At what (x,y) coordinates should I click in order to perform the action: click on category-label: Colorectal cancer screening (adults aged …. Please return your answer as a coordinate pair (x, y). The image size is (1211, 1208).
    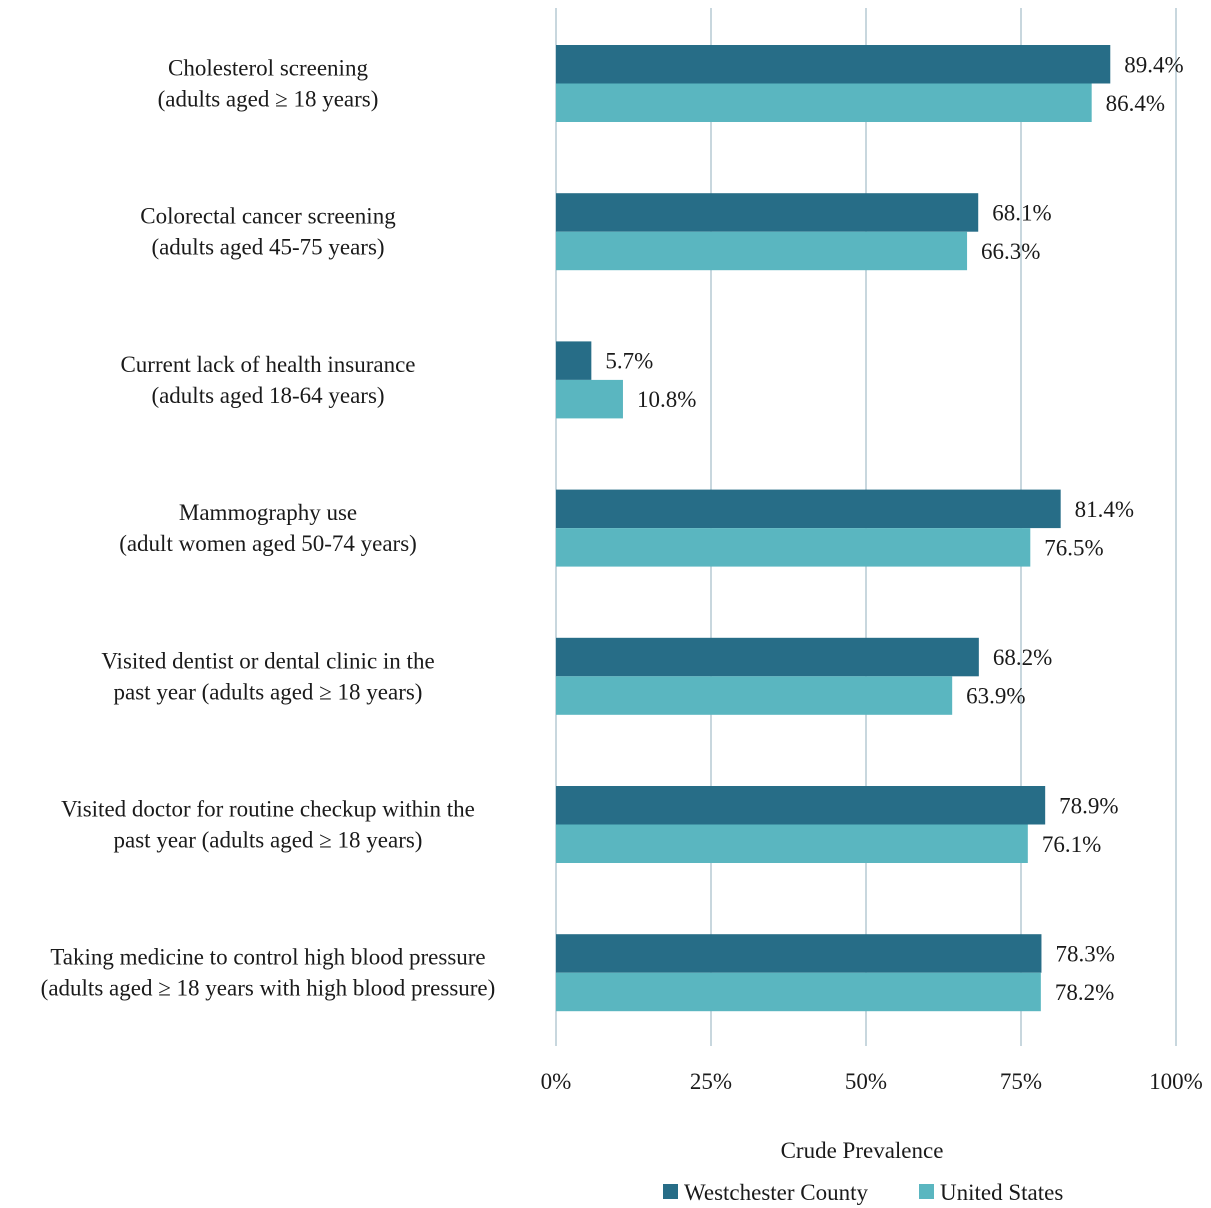
    Looking at the image, I should click on (268, 232).